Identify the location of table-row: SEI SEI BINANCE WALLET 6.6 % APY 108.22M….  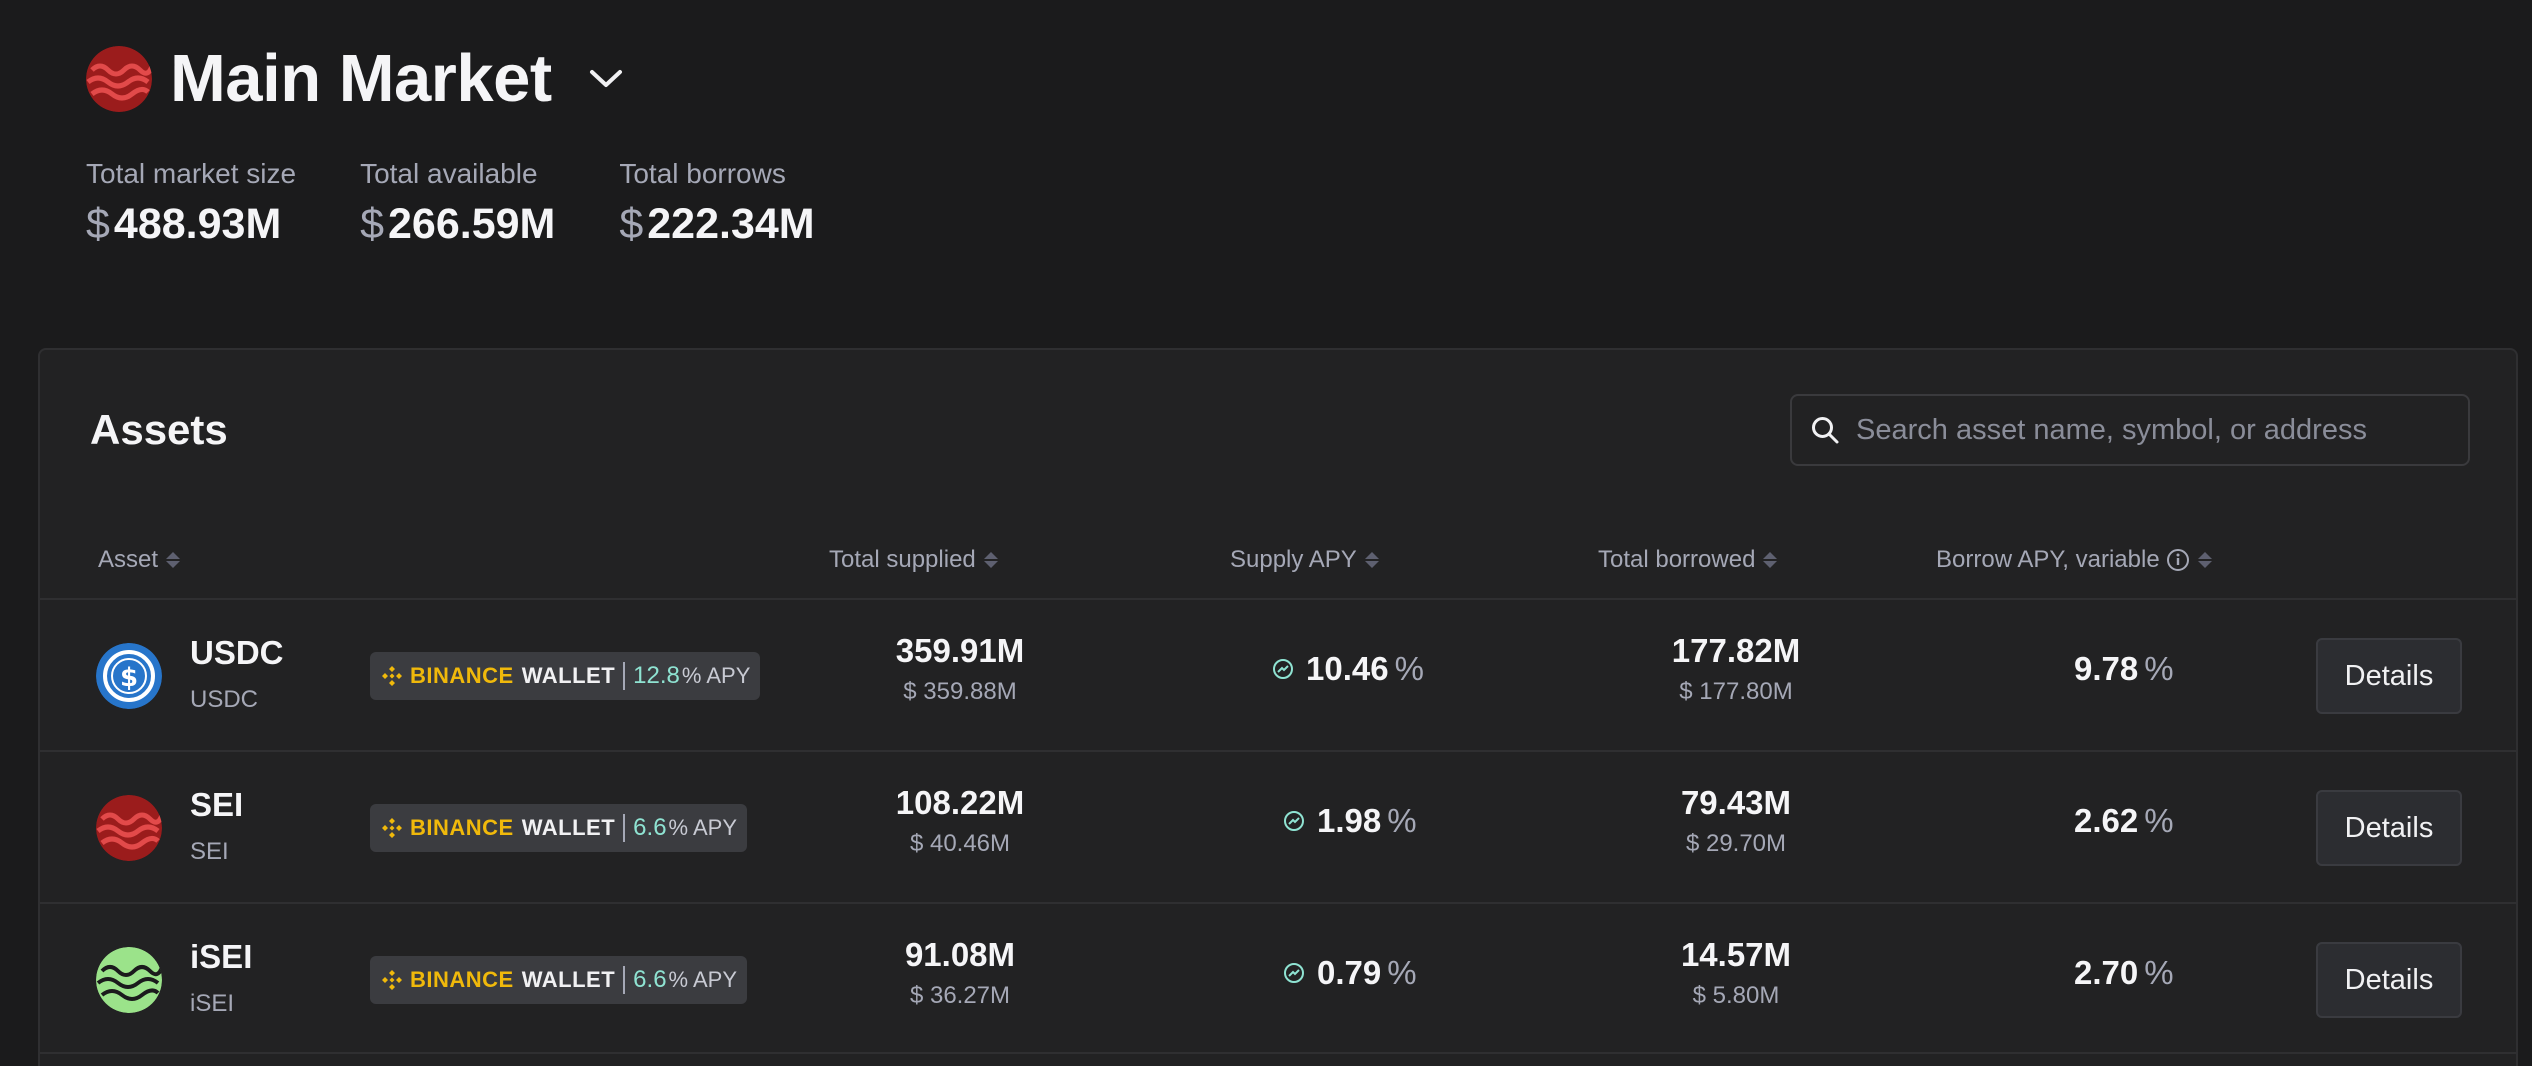
(1278, 826).